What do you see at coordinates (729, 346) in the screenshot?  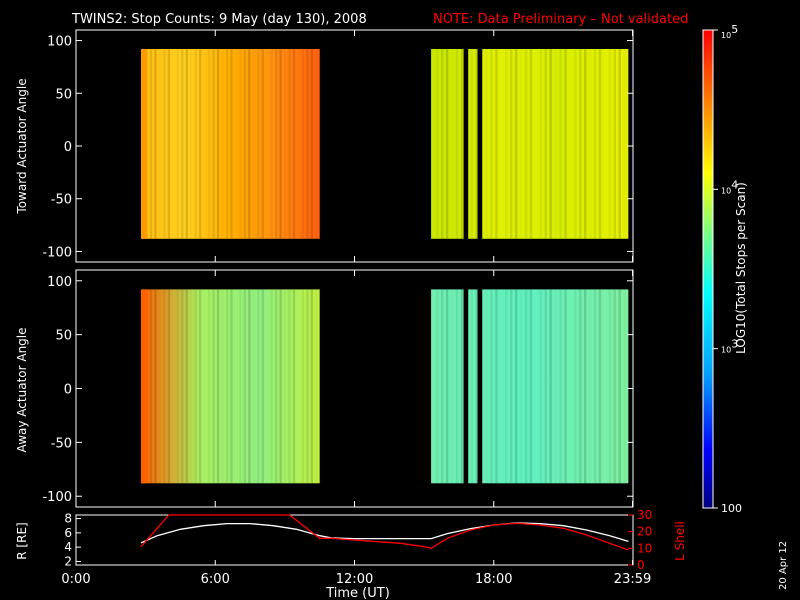 I see `colorbar-tick-label: 10³` at bounding box center [729, 346].